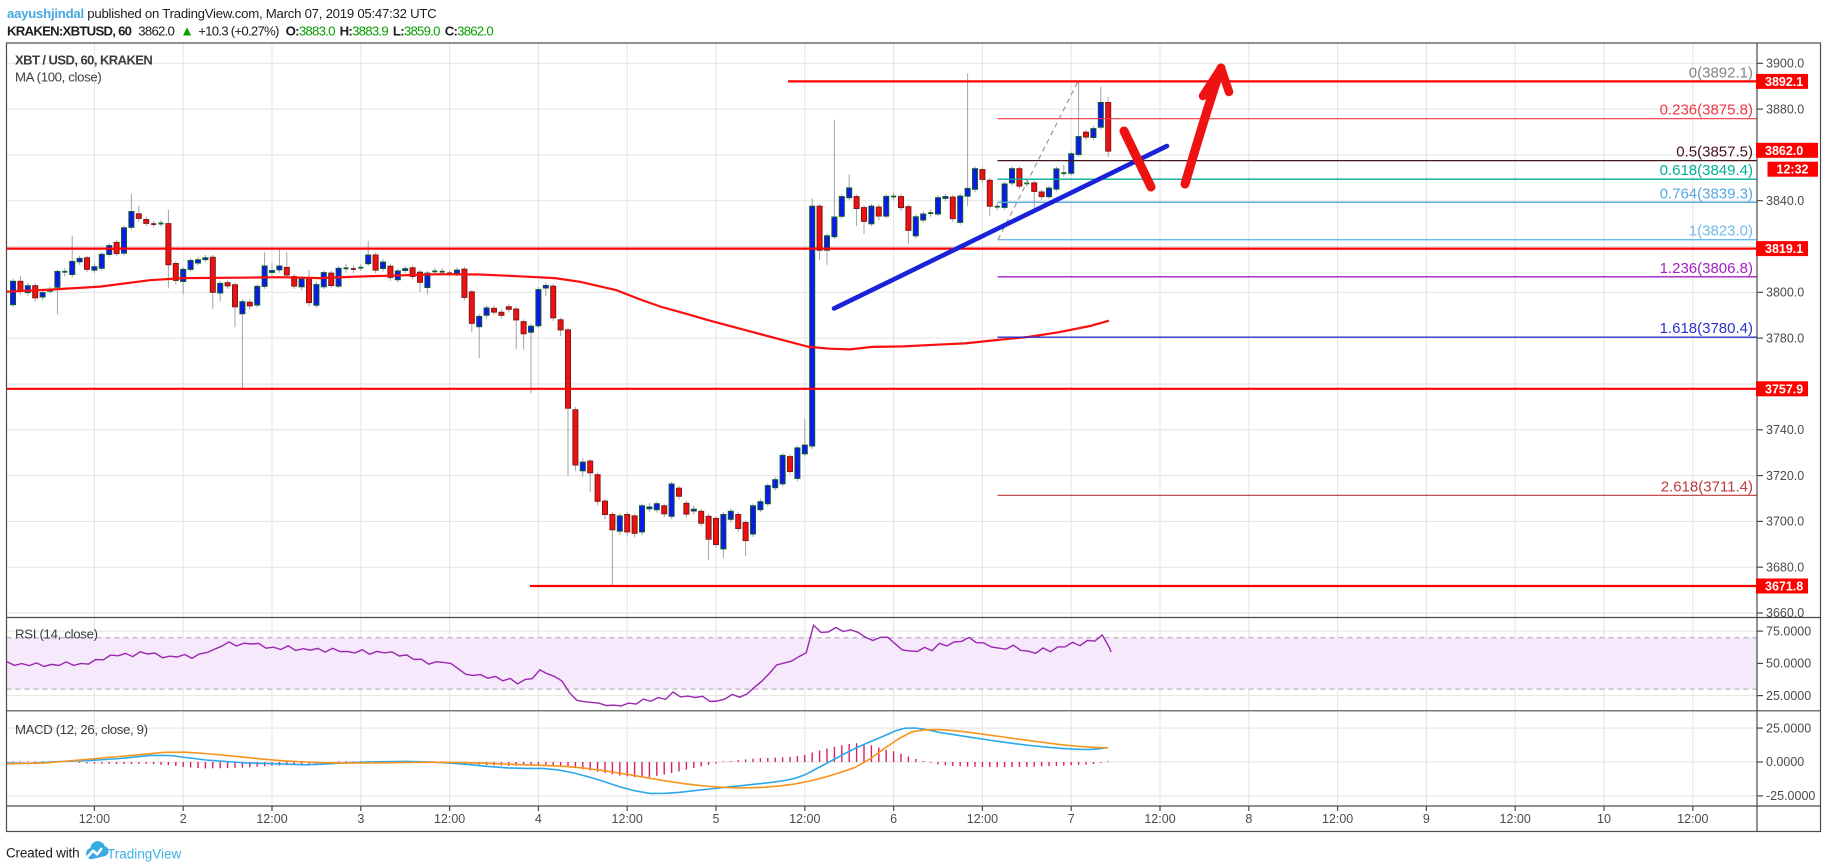 This screenshot has width=1828, height=868. Describe the element at coordinates (1785, 522) in the screenshot. I see `svg-text: 3700.0` at that location.